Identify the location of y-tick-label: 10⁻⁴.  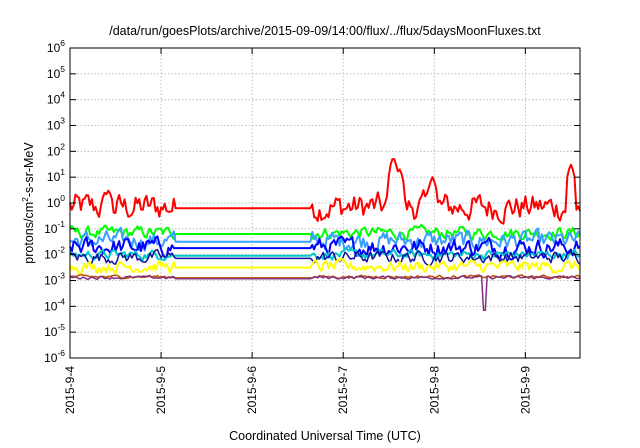
(54, 304).